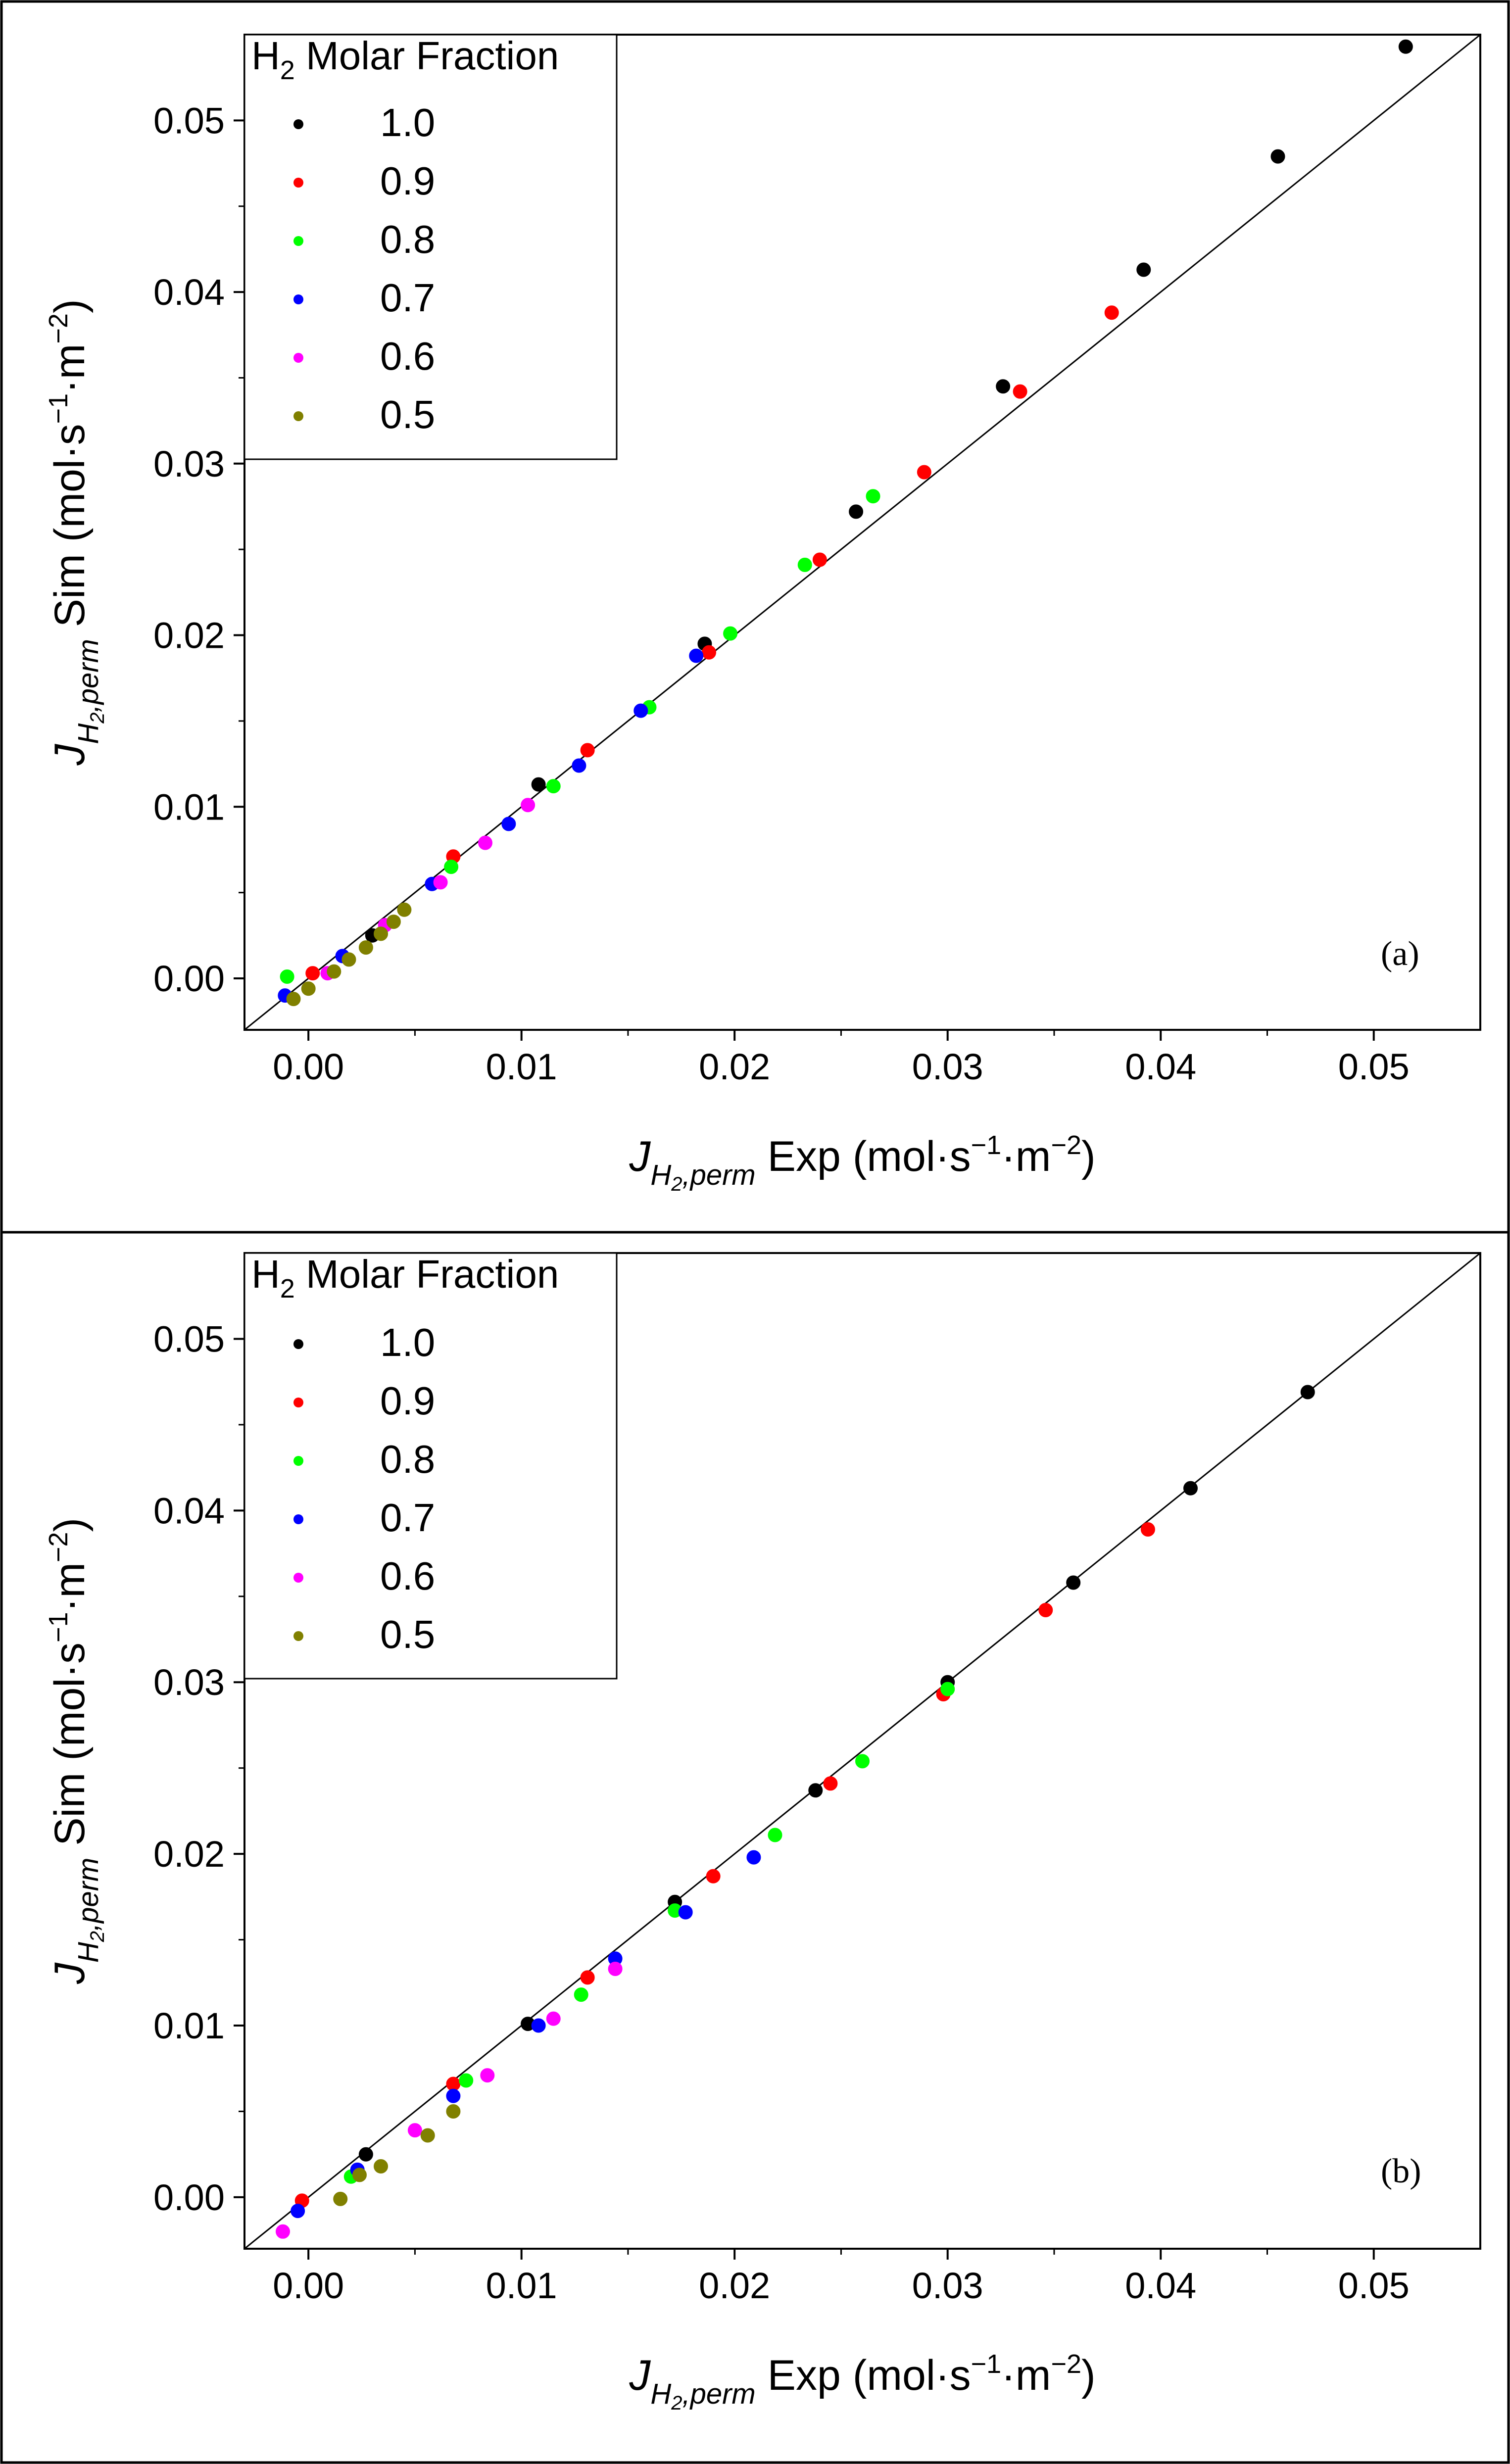 The height and width of the screenshot is (2464, 1510). Describe the element at coordinates (1401, 2171) in the screenshot. I see `panel-label: (b)` at that location.